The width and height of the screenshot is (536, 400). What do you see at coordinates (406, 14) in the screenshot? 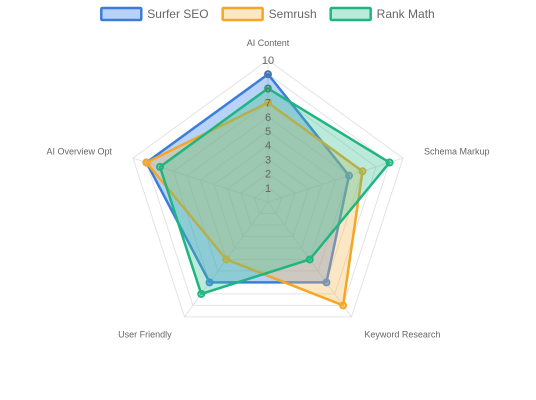
I see `legend-label: Rank Math` at bounding box center [406, 14].